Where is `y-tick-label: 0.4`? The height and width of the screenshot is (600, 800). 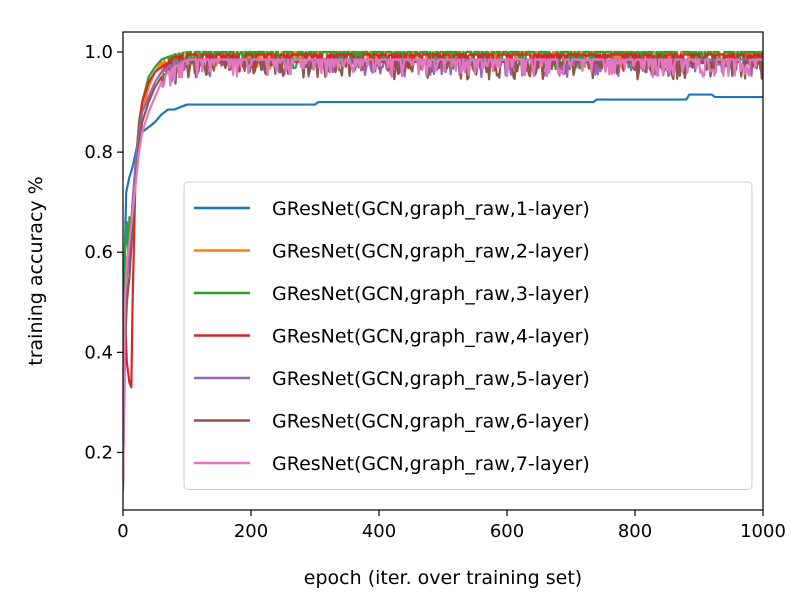 y-tick-label: 0.4 is located at coordinates (98, 352).